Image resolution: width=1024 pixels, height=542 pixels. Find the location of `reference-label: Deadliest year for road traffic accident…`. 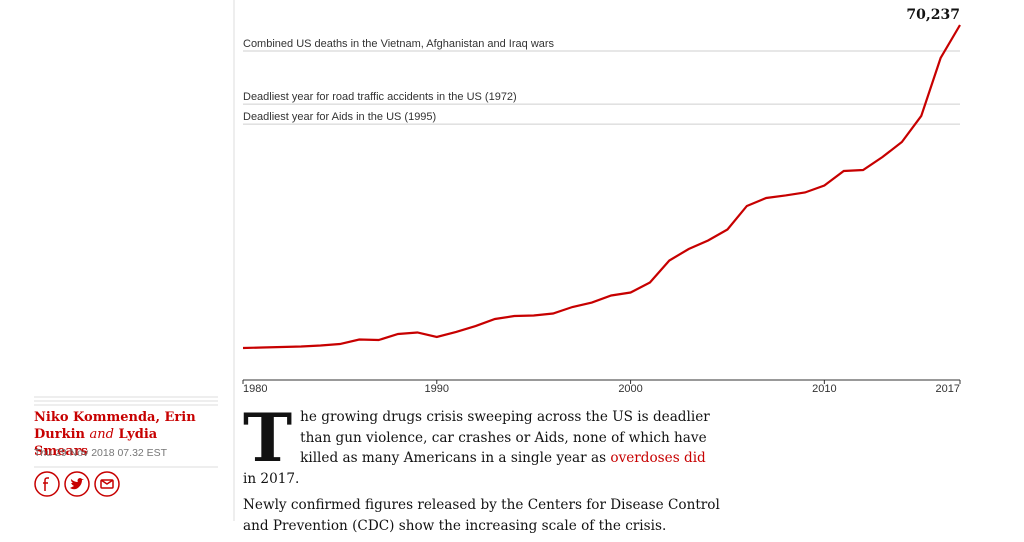

reference-label: Deadliest year for road traffic accident… is located at coordinates (380, 97).